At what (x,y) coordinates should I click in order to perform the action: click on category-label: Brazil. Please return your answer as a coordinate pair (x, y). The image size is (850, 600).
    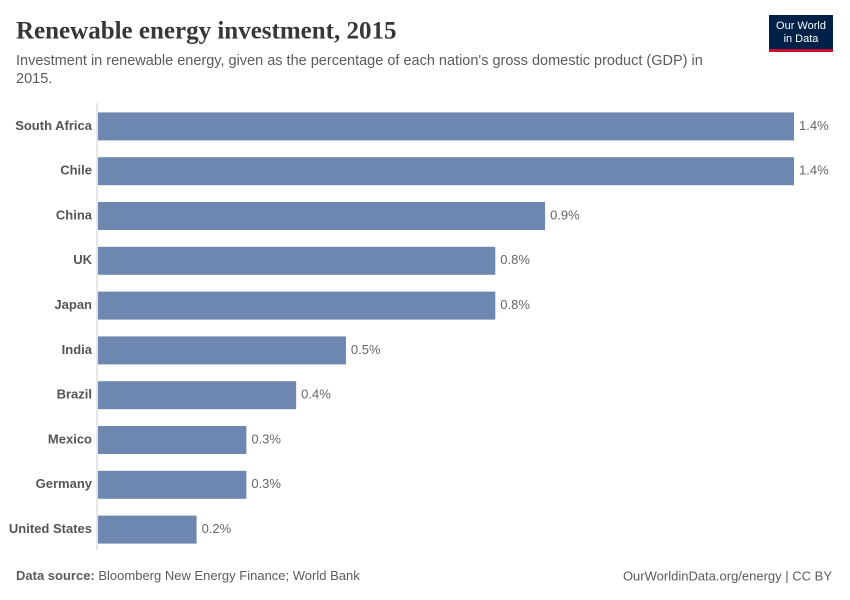
    Looking at the image, I should click on (74, 394).